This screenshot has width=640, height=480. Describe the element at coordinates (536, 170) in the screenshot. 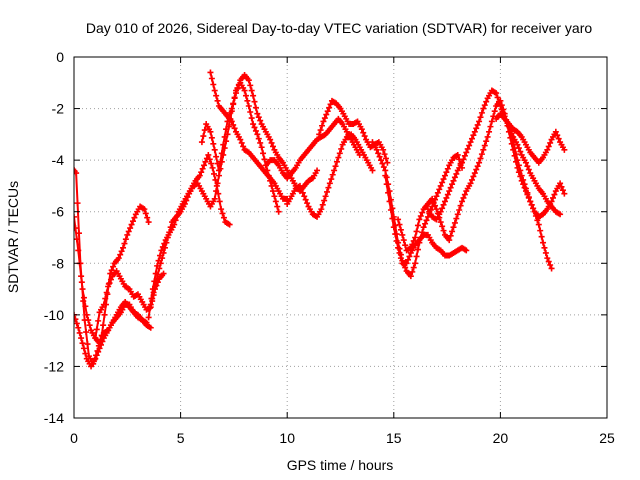

I see `series-sat-q` at that location.